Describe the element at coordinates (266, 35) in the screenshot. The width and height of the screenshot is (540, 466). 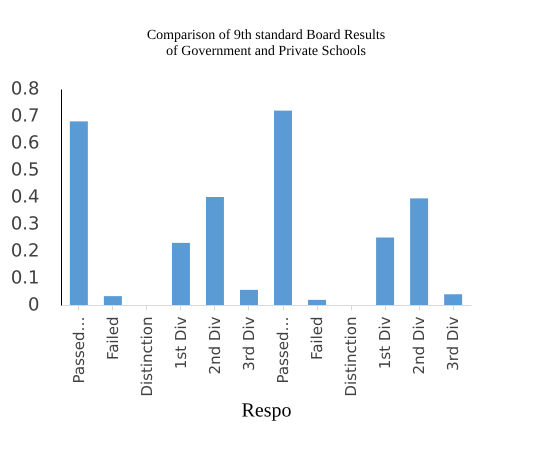
I see `text: Comparison of 9th standard Board Results` at that location.